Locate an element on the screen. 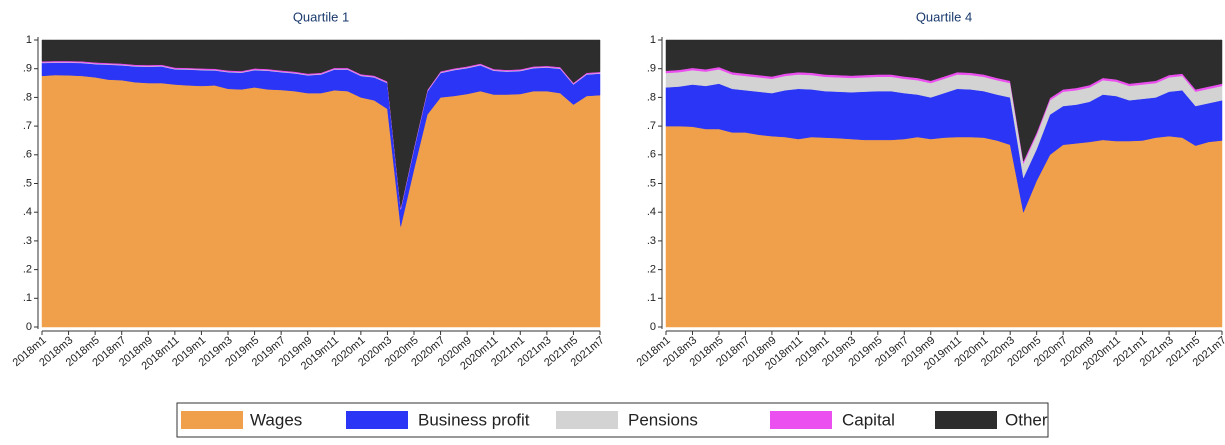 This screenshot has height=445, width=1225. legend-label: Wages is located at coordinates (276, 419).